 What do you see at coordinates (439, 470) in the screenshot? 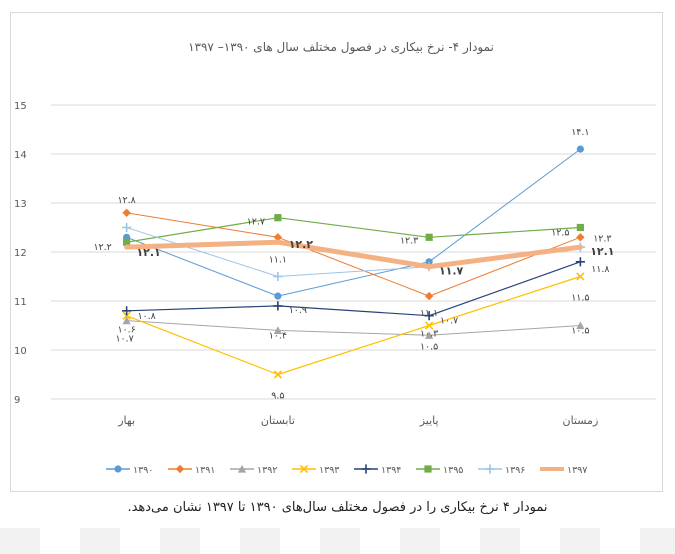
I see `legend-item: ۱۳۹۵` at bounding box center [439, 470].